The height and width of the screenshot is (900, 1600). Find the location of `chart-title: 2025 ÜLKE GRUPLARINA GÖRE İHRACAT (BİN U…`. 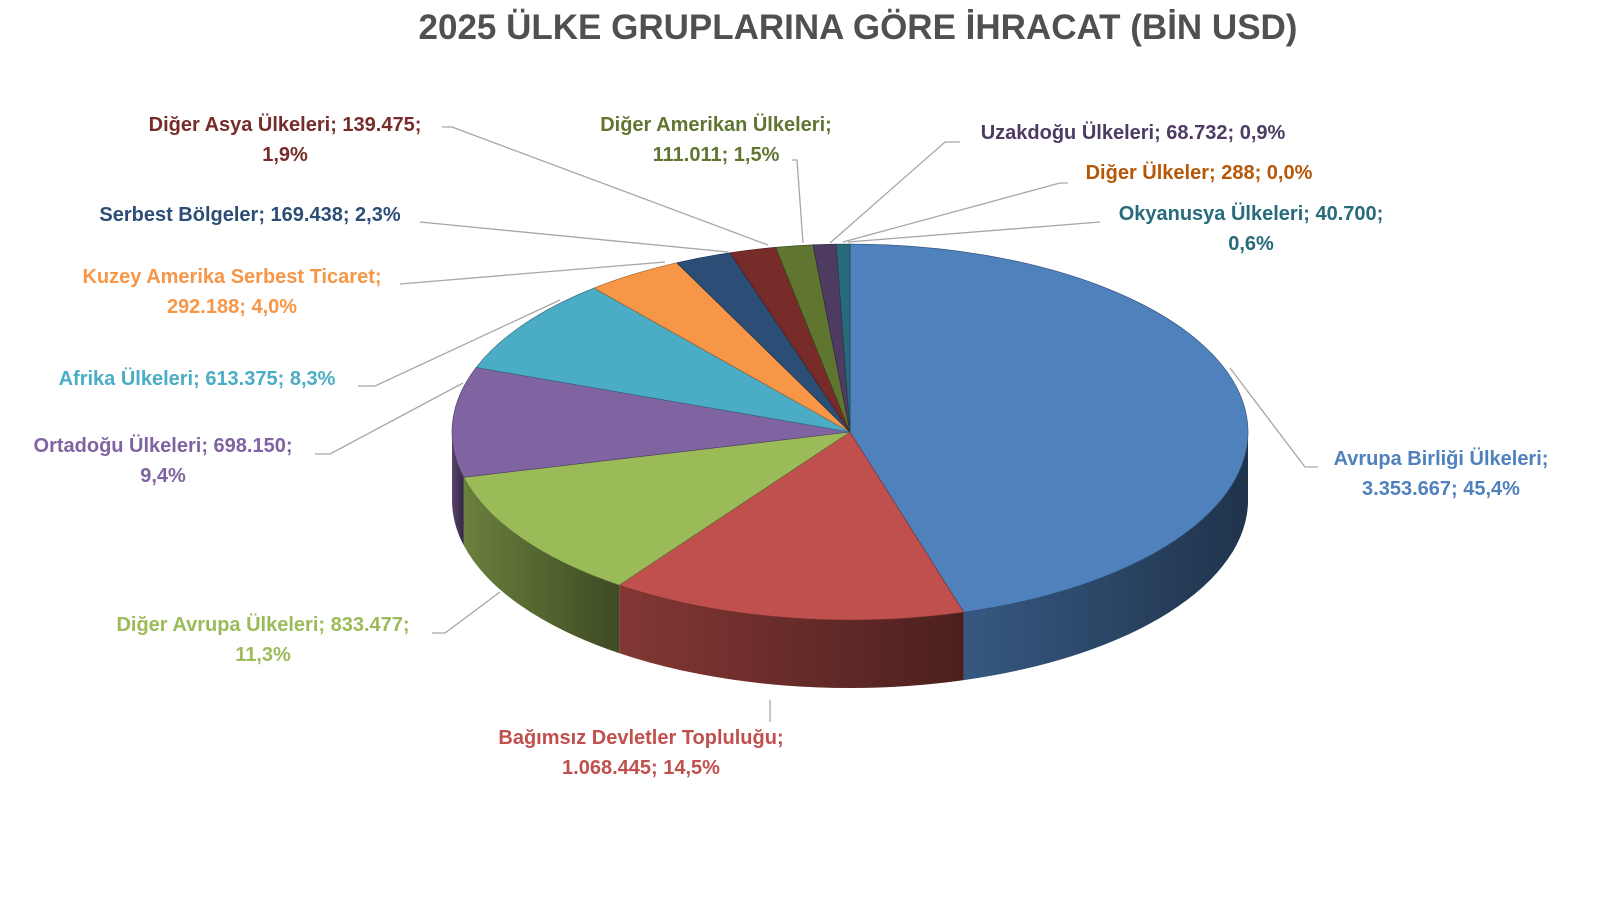

chart-title: 2025 ÜLKE GRUPLARINA GÖRE İHRACAT (BİN U… is located at coordinates (858, 27).